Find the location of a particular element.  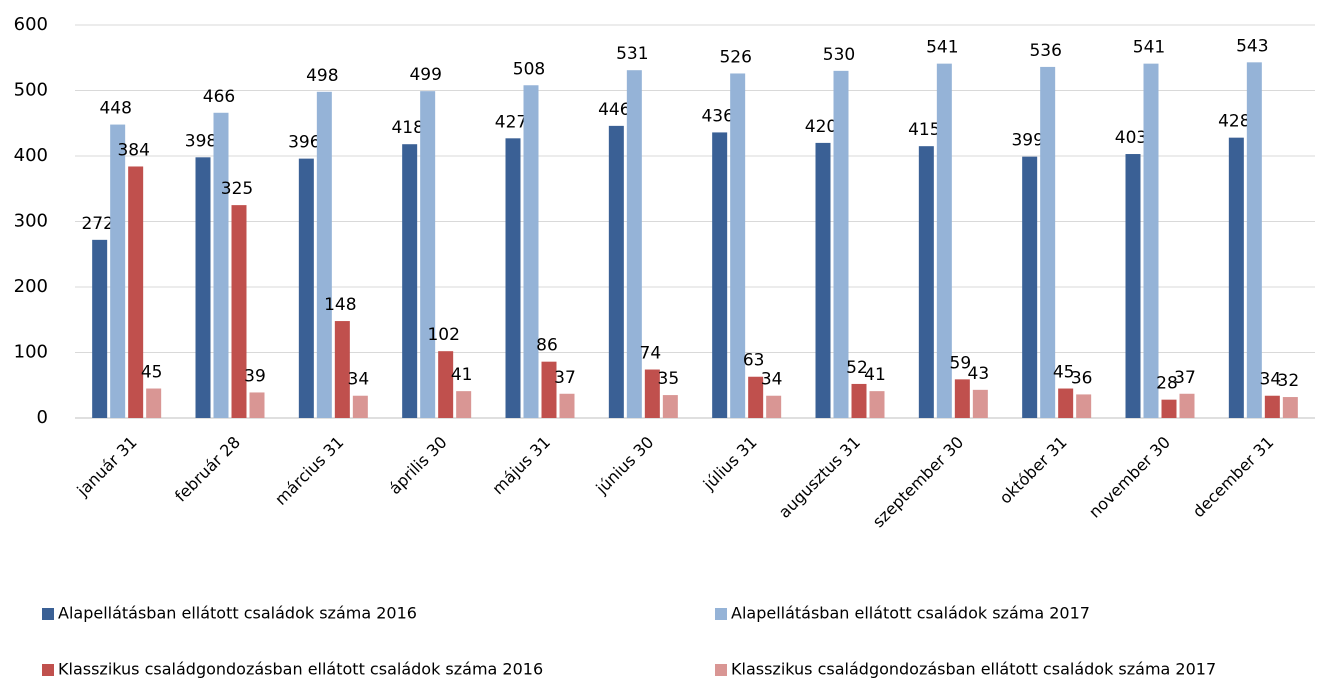

data-label: 436 is located at coordinates (717, 116).